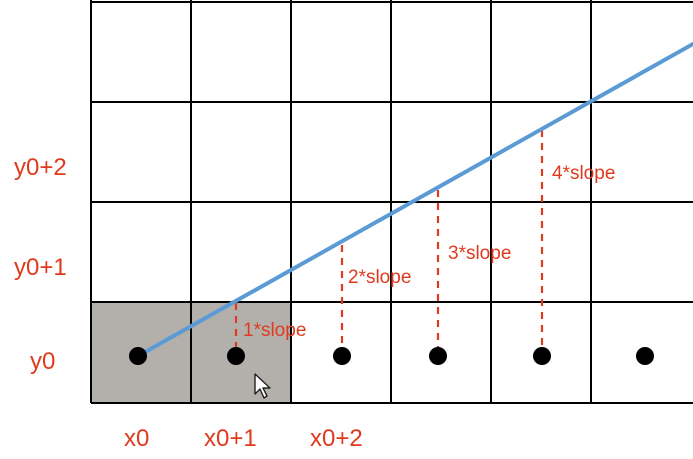 The image size is (693, 459). I want to click on x-label-x0-plus-2: x0+2, so click(336, 438).